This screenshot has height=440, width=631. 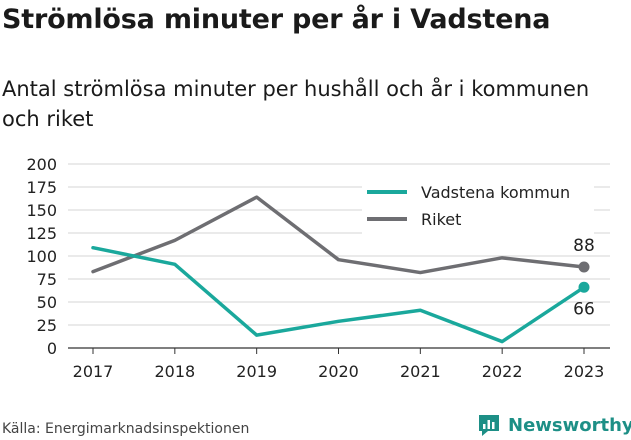 What do you see at coordinates (502, 371) in the screenshot?
I see `x-tick-label: 2022` at bounding box center [502, 371].